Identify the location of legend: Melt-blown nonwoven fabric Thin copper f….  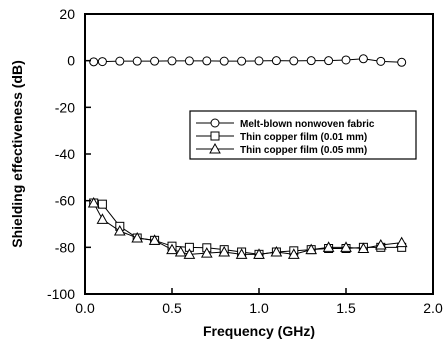
(303, 135).